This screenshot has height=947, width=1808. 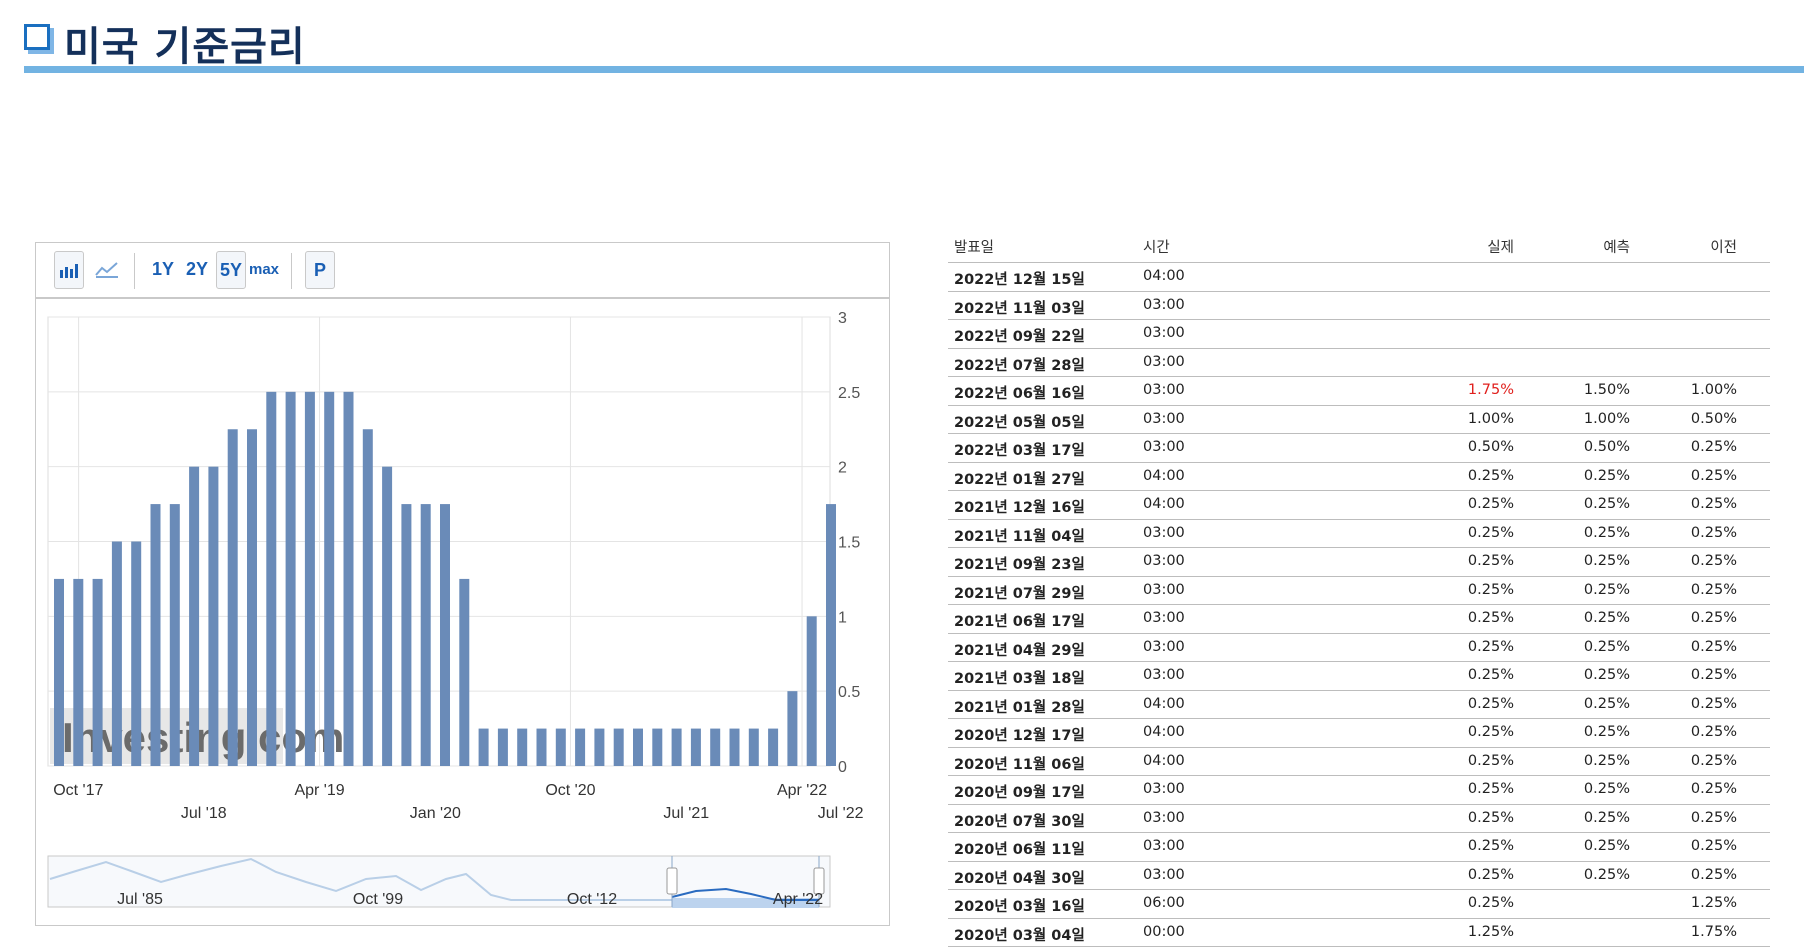 I want to click on line-chart-icon, so click(x=107, y=269).